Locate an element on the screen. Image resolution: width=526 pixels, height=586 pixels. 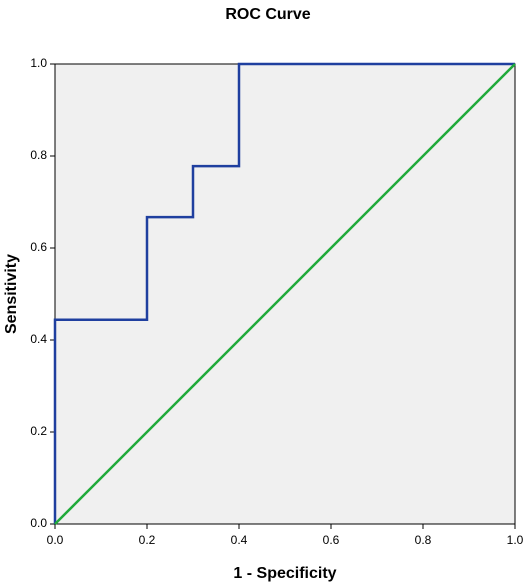
y-tick-label: 0.6 is located at coordinates (38, 247).